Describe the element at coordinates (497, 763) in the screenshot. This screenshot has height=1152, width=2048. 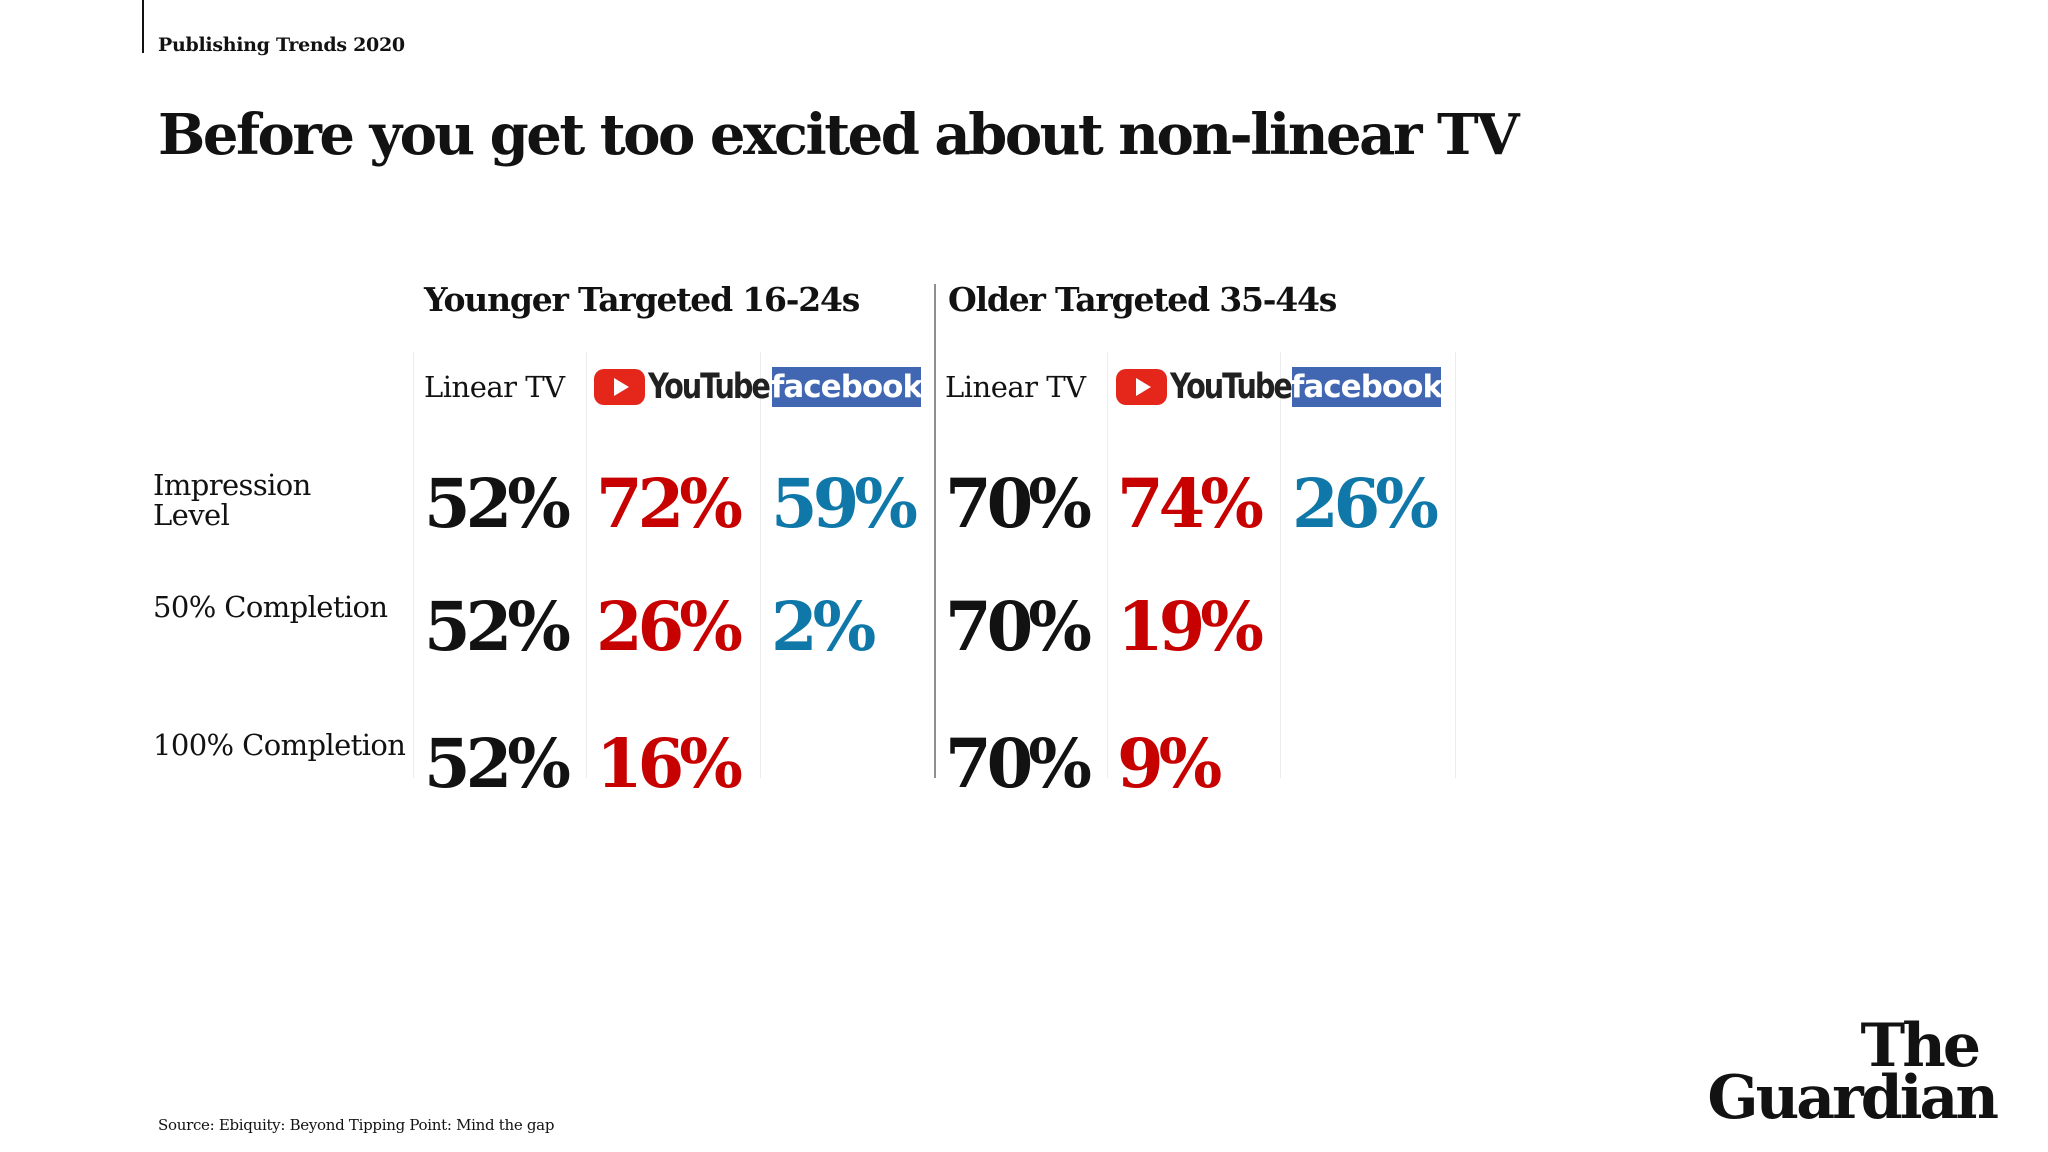
I see `value-younger-linear-100: 52%` at that location.